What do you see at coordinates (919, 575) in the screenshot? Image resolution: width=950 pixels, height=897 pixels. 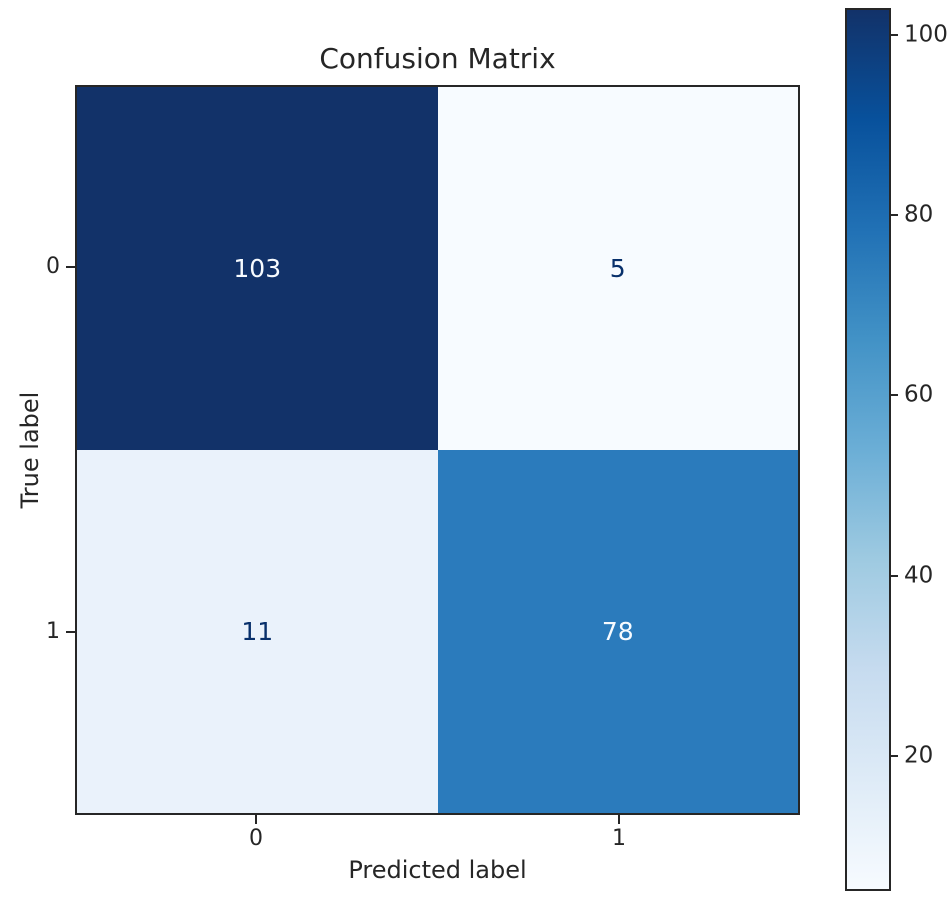 I see `colorbar-tick-label: 40` at bounding box center [919, 575].